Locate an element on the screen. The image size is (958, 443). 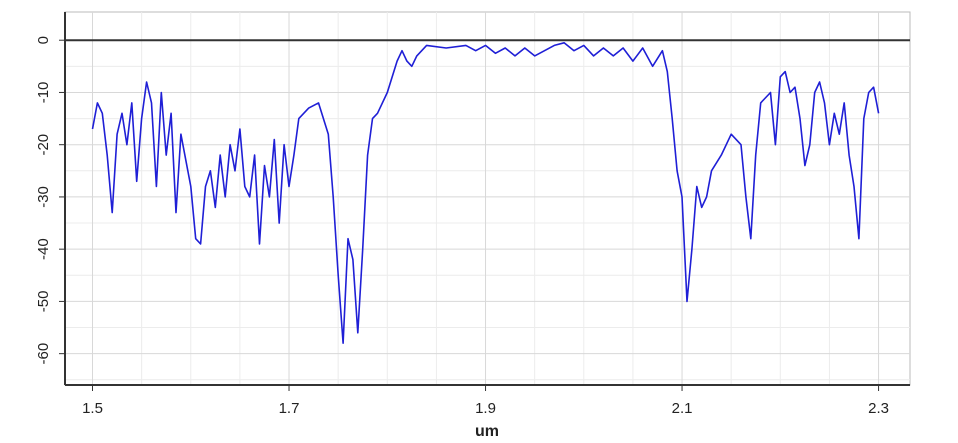
y-tick-label: -20 is located at coordinates (43, 145).